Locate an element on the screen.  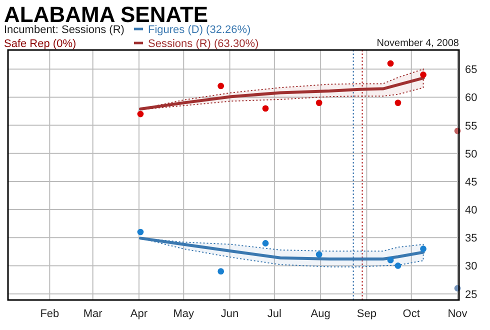
x-tick-label: Nov is located at coordinates (458, 314).